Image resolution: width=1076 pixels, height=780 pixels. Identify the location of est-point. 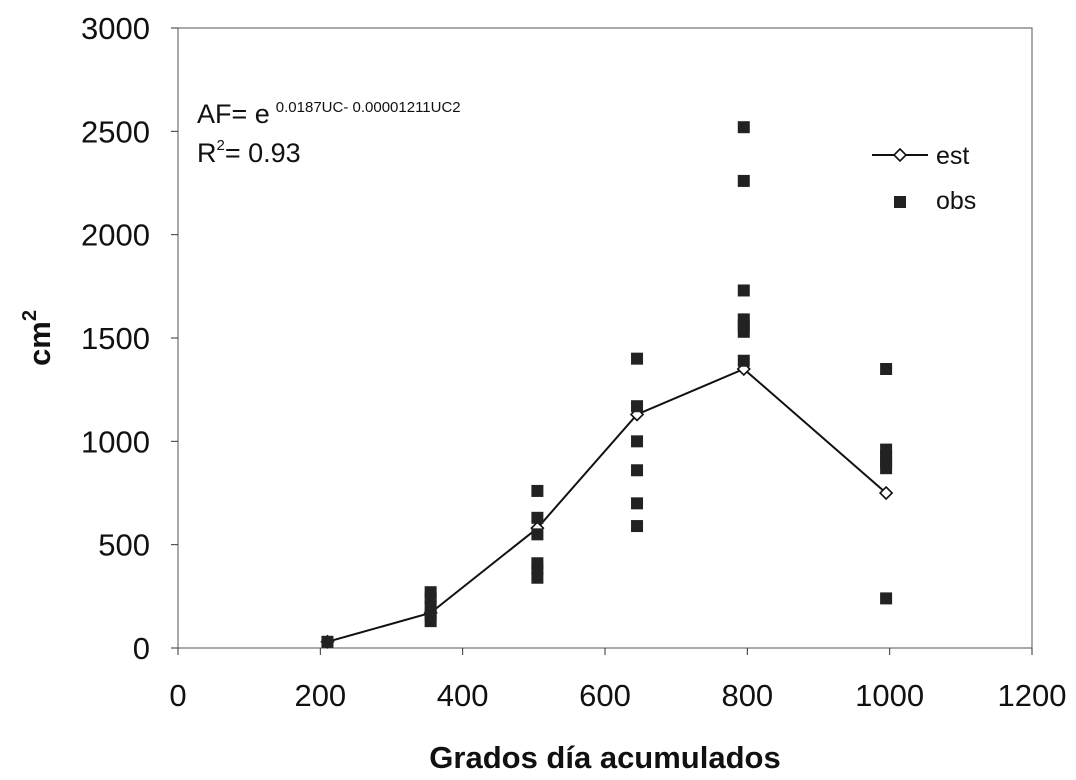
(886, 493).